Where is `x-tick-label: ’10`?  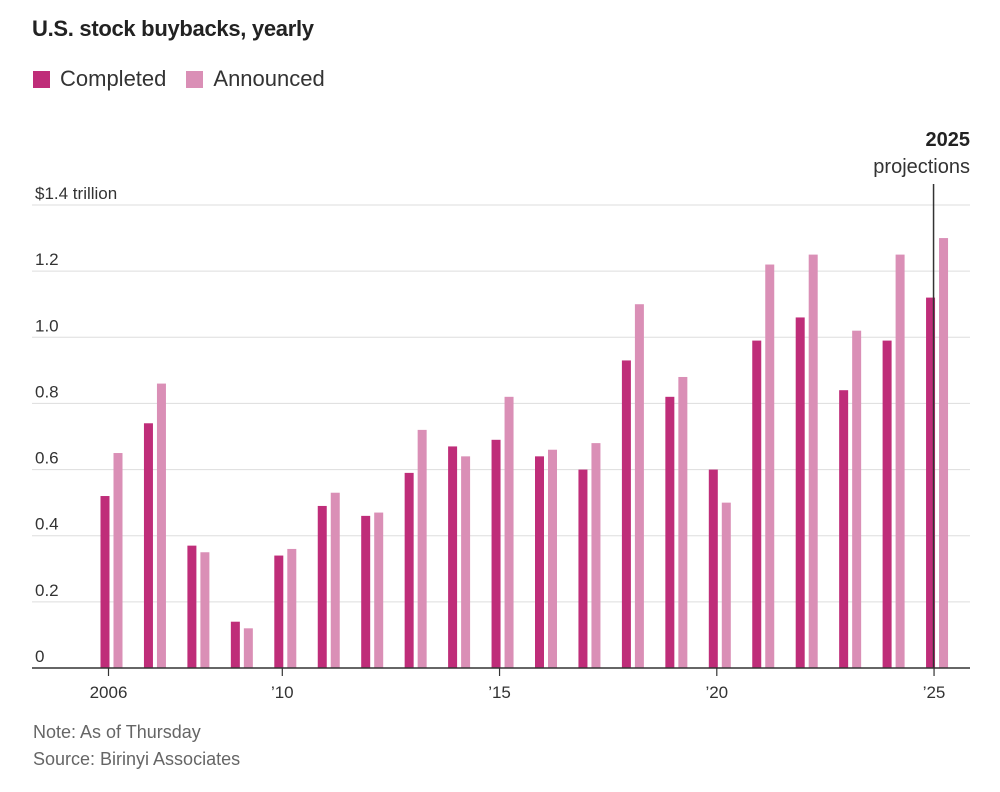 x-tick-label: ’10 is located at coordinates (282, 692).